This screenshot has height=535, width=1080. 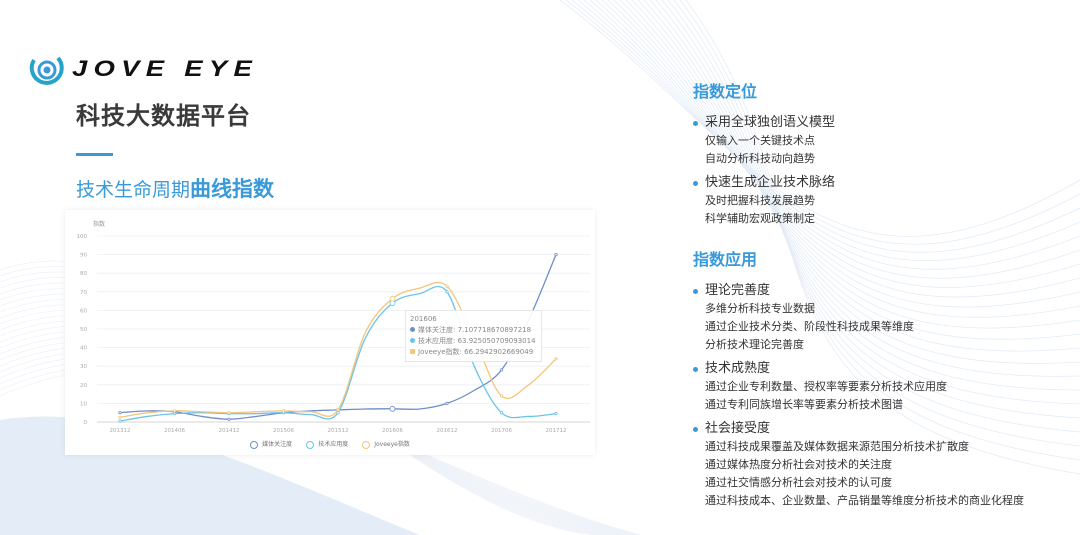 I want to click on legend-label: 媒体关注度, so click(x=277, y=444).